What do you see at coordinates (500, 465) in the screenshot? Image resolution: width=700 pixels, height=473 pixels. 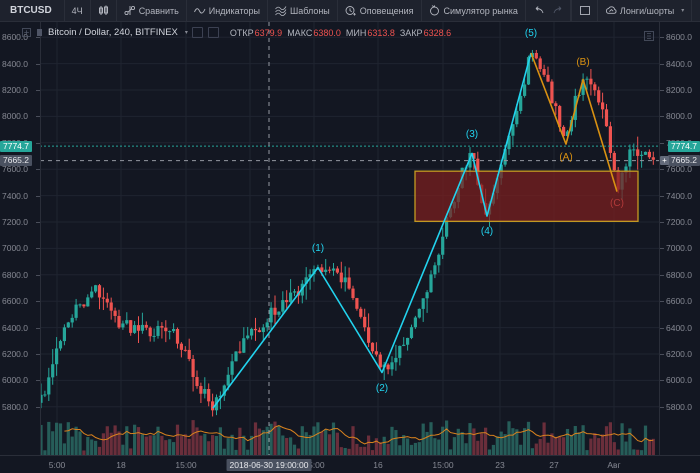 I see `time-tick: 23` at bounding box center [500, 465].